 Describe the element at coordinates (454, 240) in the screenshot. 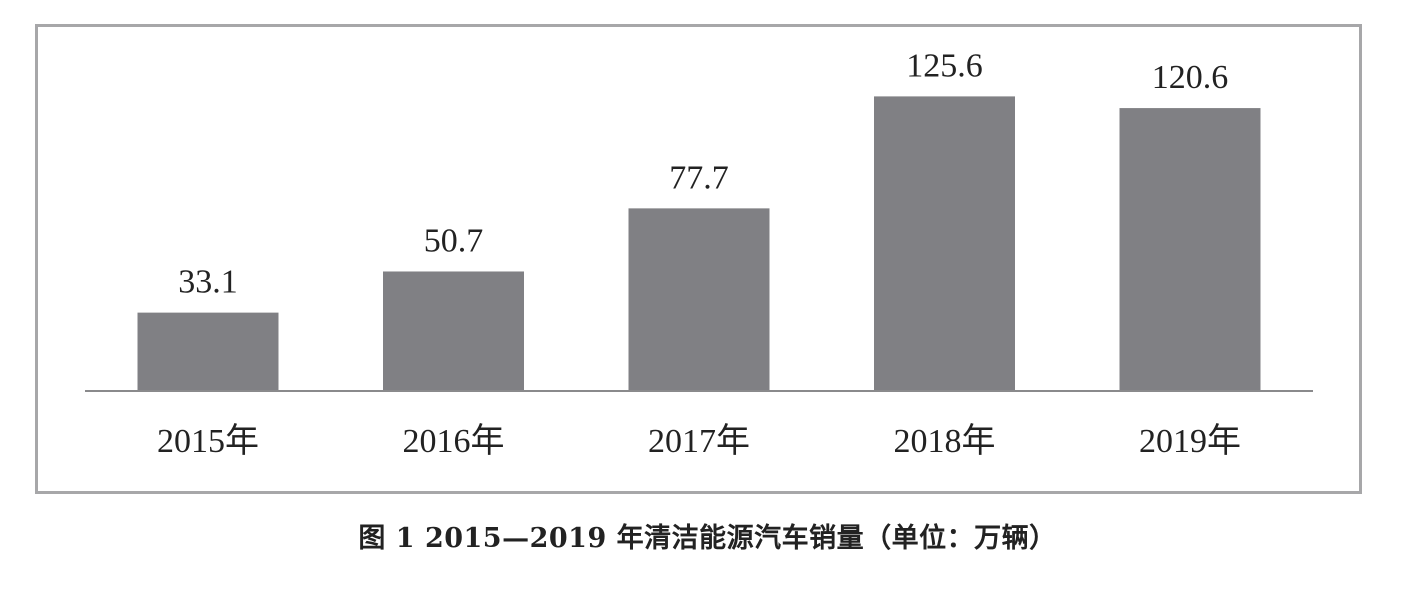

I see `bar-value-label-2: 50.7` at that location.